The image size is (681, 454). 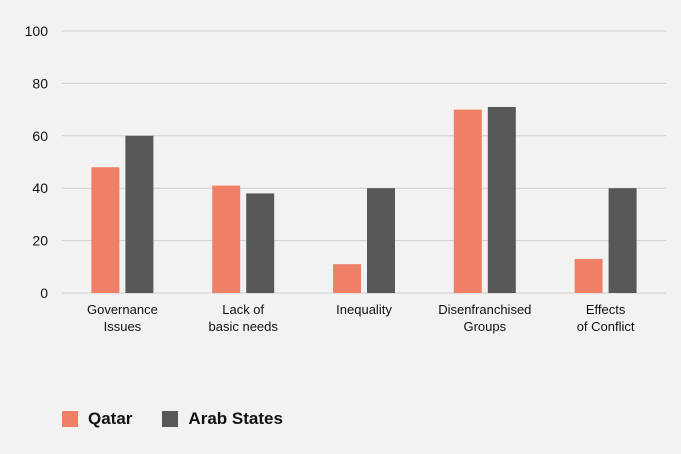 I want to click on legend-item-qatar: Qatar, so click(x=97, y=419).